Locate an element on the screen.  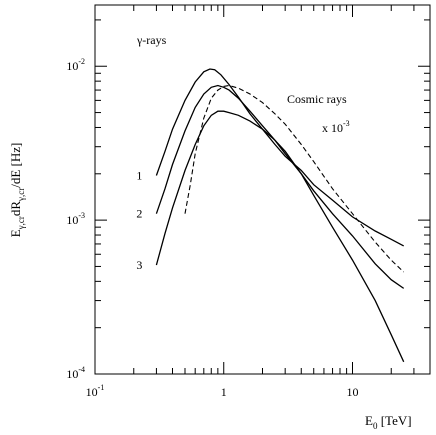
x-axis-sub: 0 is located at coordinates (375, 426).